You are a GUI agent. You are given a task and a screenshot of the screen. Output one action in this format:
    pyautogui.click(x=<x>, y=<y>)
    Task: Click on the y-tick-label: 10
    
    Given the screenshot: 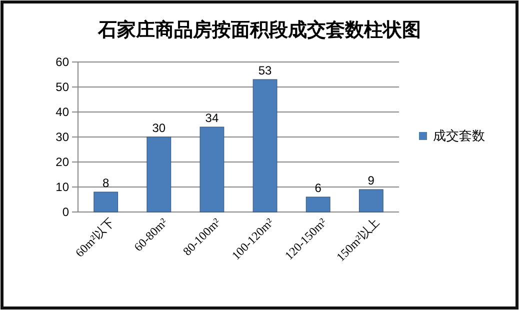 What is the action you would take?
    pyautogui.click(x=63, y=187)
    